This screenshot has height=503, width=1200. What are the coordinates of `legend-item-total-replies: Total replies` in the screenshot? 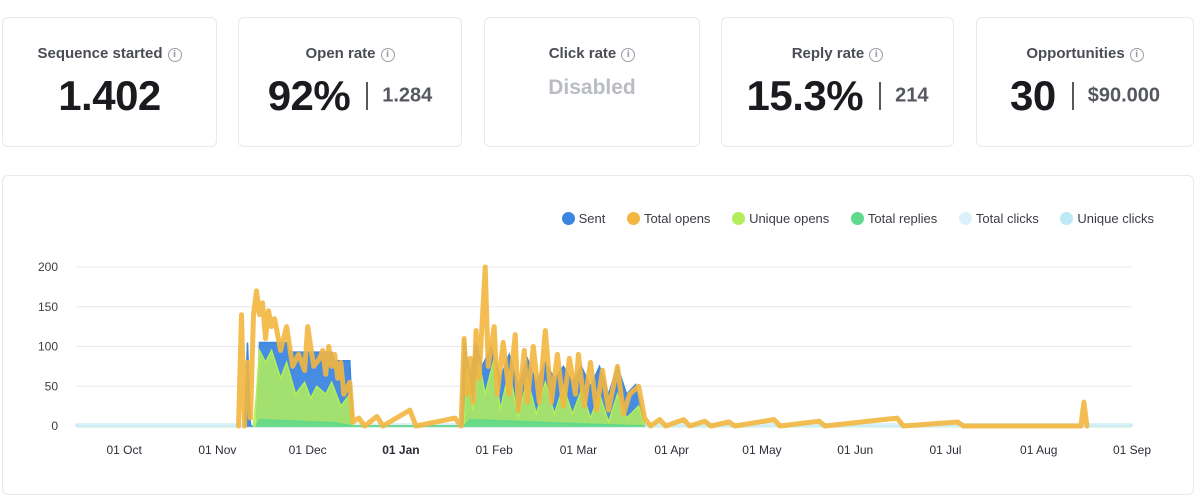 It's located at (894, 218).